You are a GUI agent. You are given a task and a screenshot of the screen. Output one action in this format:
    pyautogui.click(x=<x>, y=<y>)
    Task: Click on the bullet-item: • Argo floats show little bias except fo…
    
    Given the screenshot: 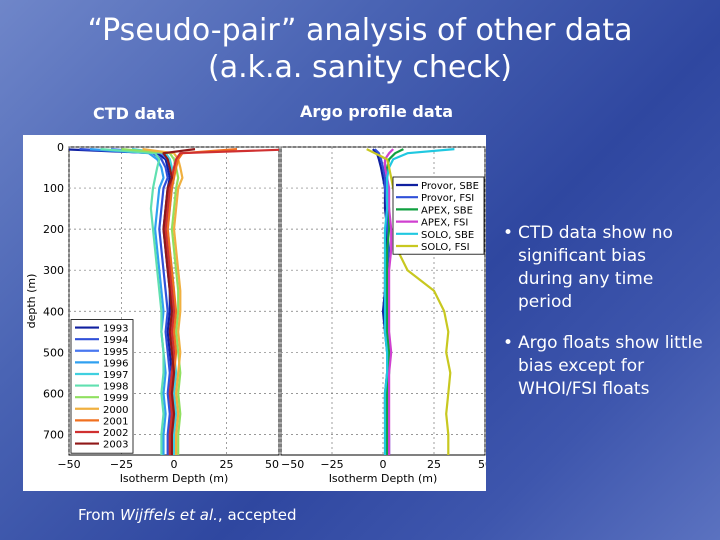 What is the action you would take?
    pyautogui.click(x=602, y=366)
    